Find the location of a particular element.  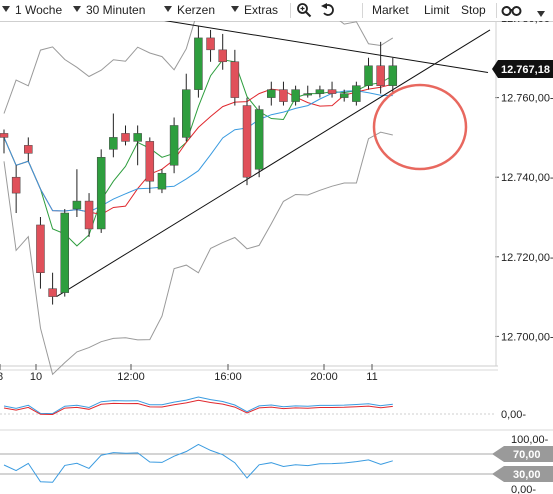

current-price-marker is located at coordinates (522, 69).